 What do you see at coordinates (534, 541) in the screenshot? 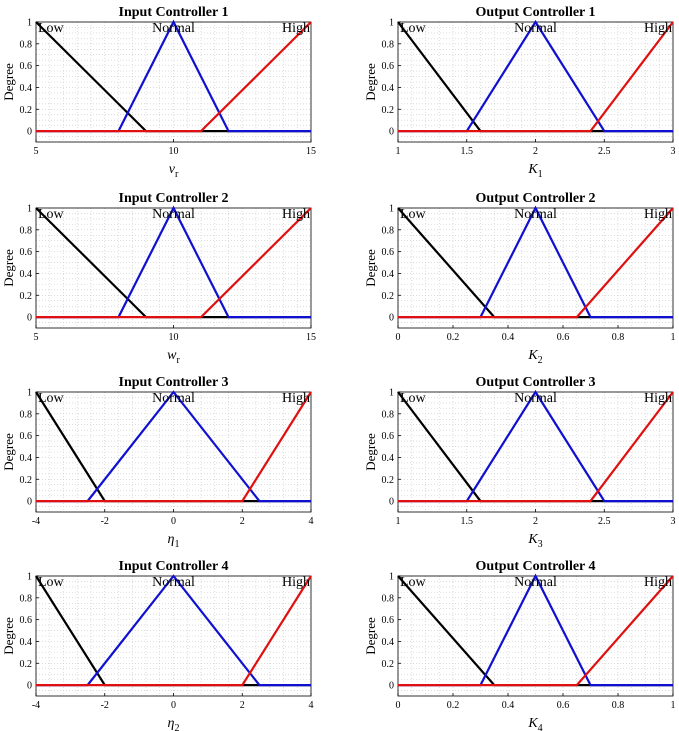
I see `x-axis-label: K3` at bounding box center [534, 541].